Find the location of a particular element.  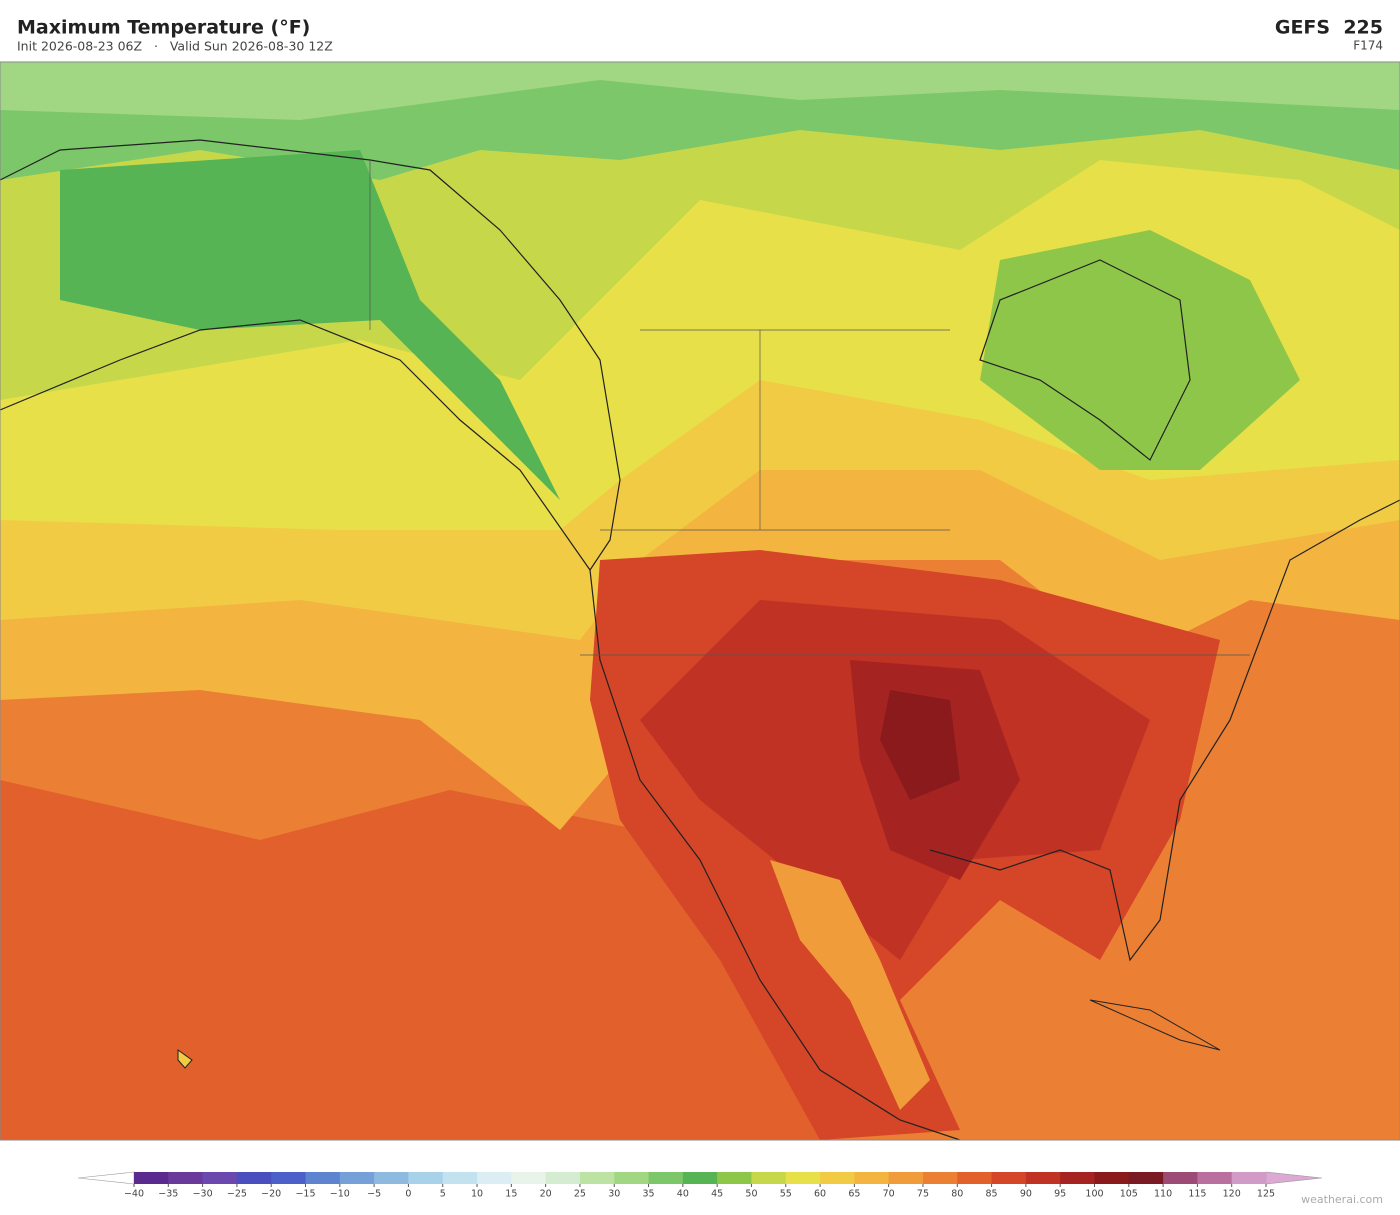

colorbar-label: 40 is located at coordinates (683, 1194).